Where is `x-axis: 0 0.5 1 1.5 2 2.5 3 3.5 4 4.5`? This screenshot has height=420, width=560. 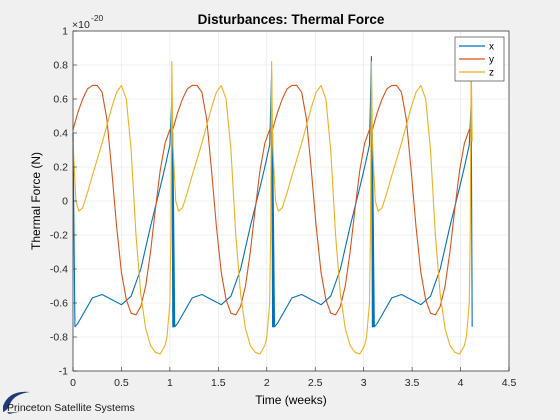
x-axis: 0 0.5 1 1.5 2 2.5 3 3.5 4 4.5 is located at coordinates (293, 378).